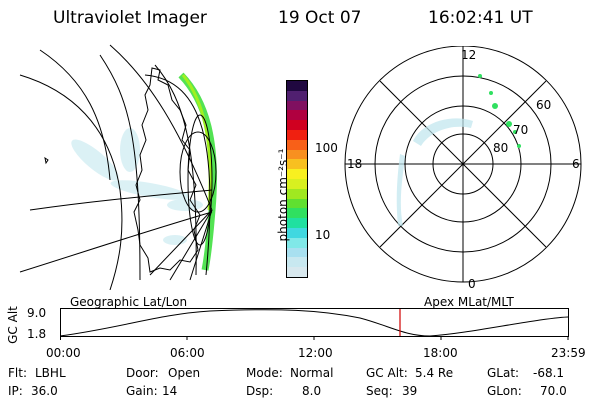 The width and height of the screenshot is (600, 400). Describe the element at coordinates (44, 391) in the screenshot. I see `ip-value: 36.0` at that location.